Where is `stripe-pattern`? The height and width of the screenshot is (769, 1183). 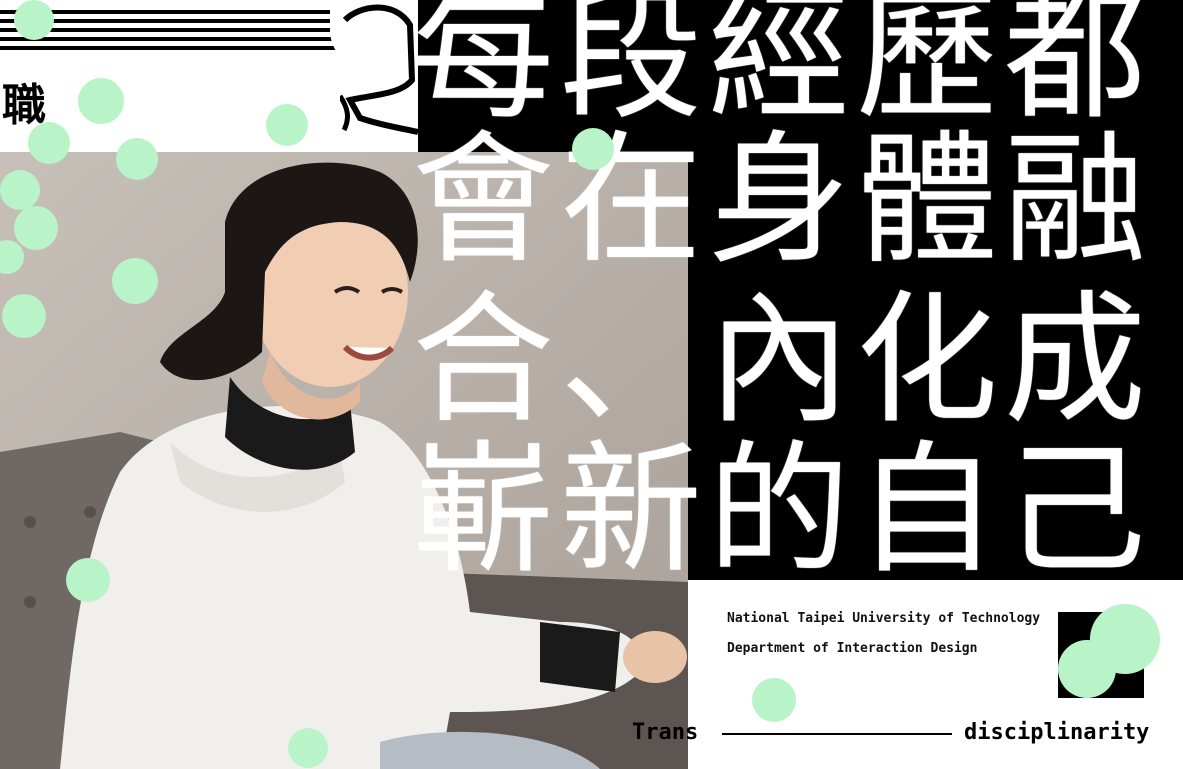
stripe-pattern is located at coordinates (190, 32).